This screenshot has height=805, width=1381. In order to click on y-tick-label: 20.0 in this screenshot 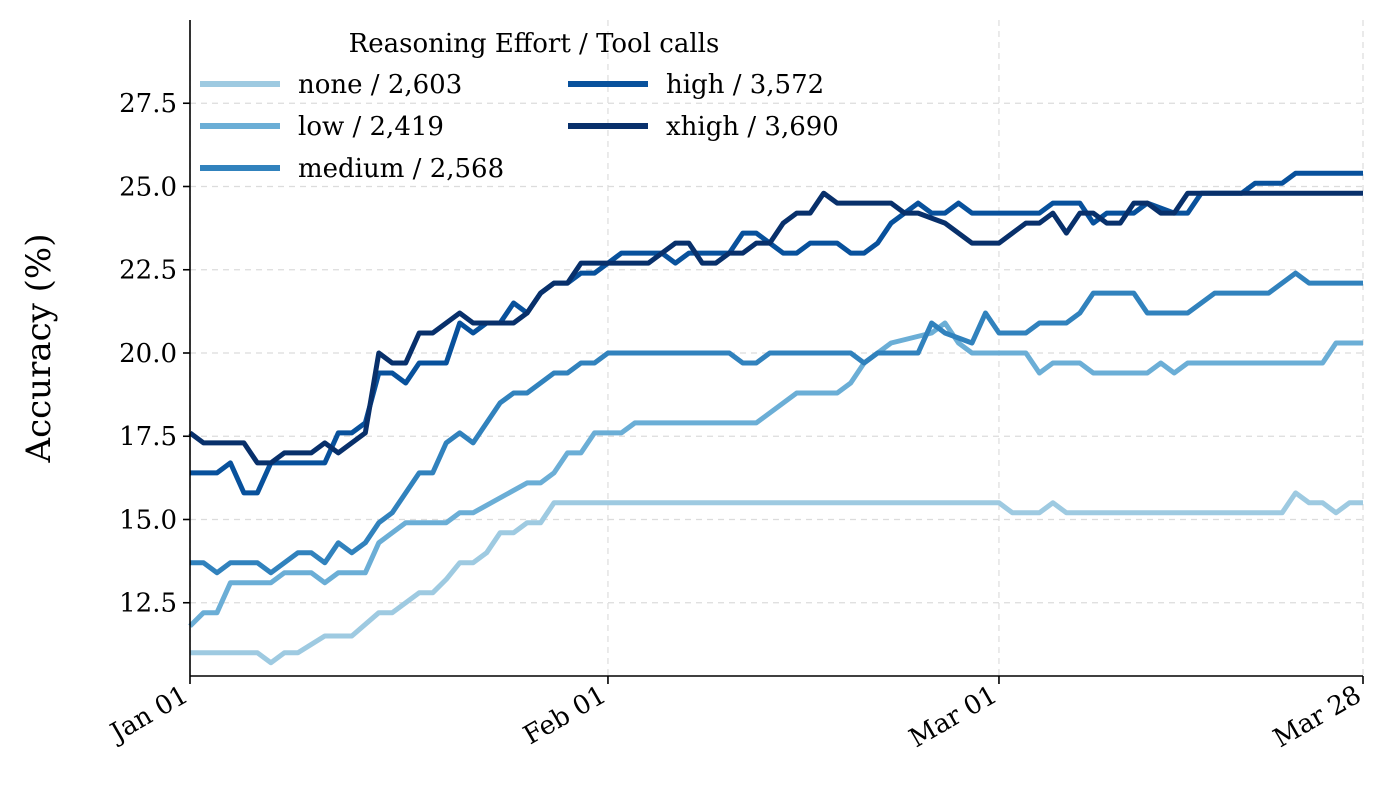, I will do `click(148, 354)`.